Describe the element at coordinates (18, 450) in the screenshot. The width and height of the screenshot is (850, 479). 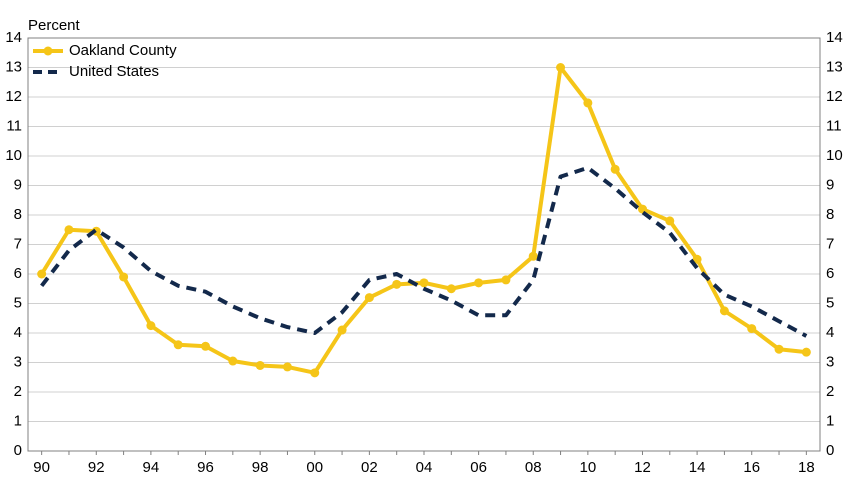
I see `y-tick-label: 0` at that location.